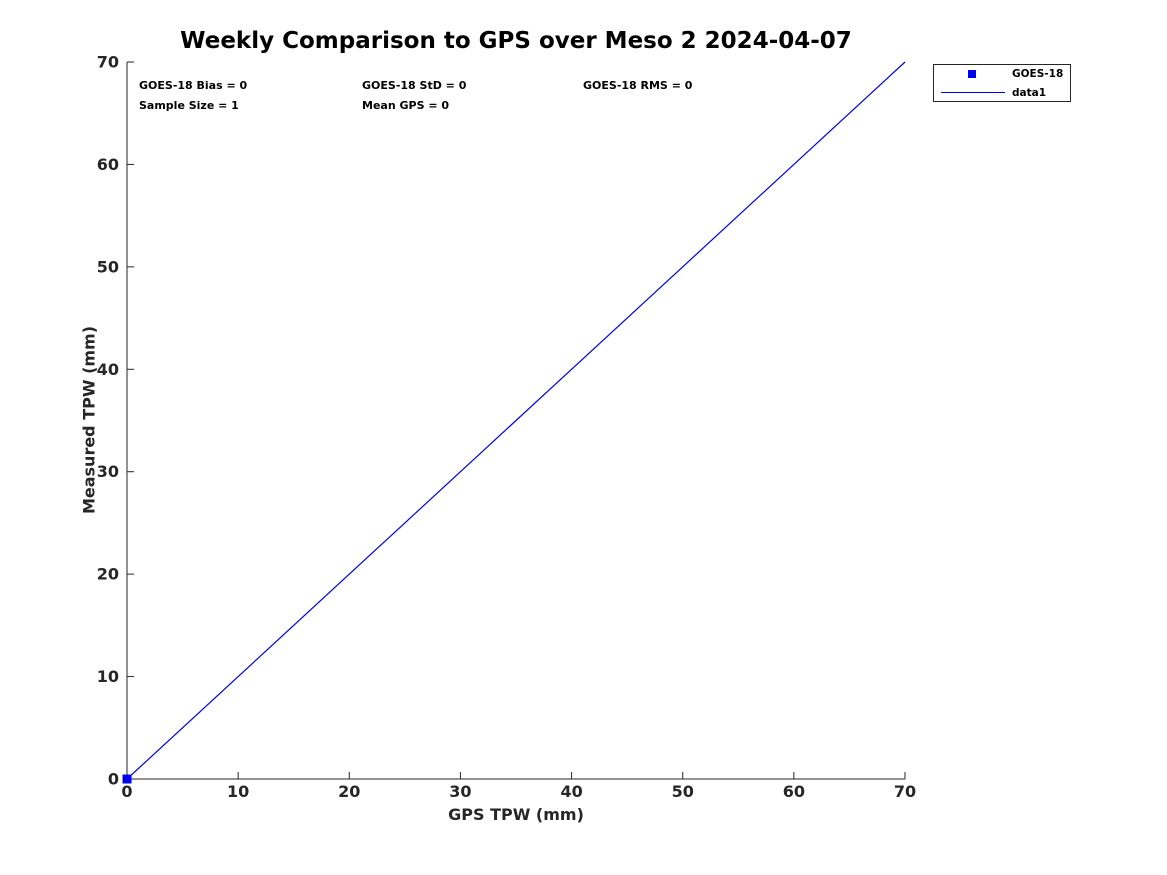  I want to click on stat-sample-size: Sample Size = 1, so click(189, 105).